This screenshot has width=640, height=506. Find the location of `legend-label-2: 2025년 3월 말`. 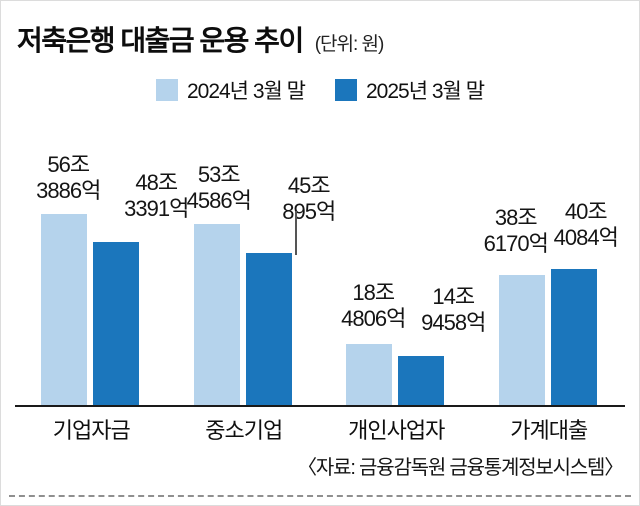

legend-label-2: 2025년 3월 말 is located at coordinates (425, 91).